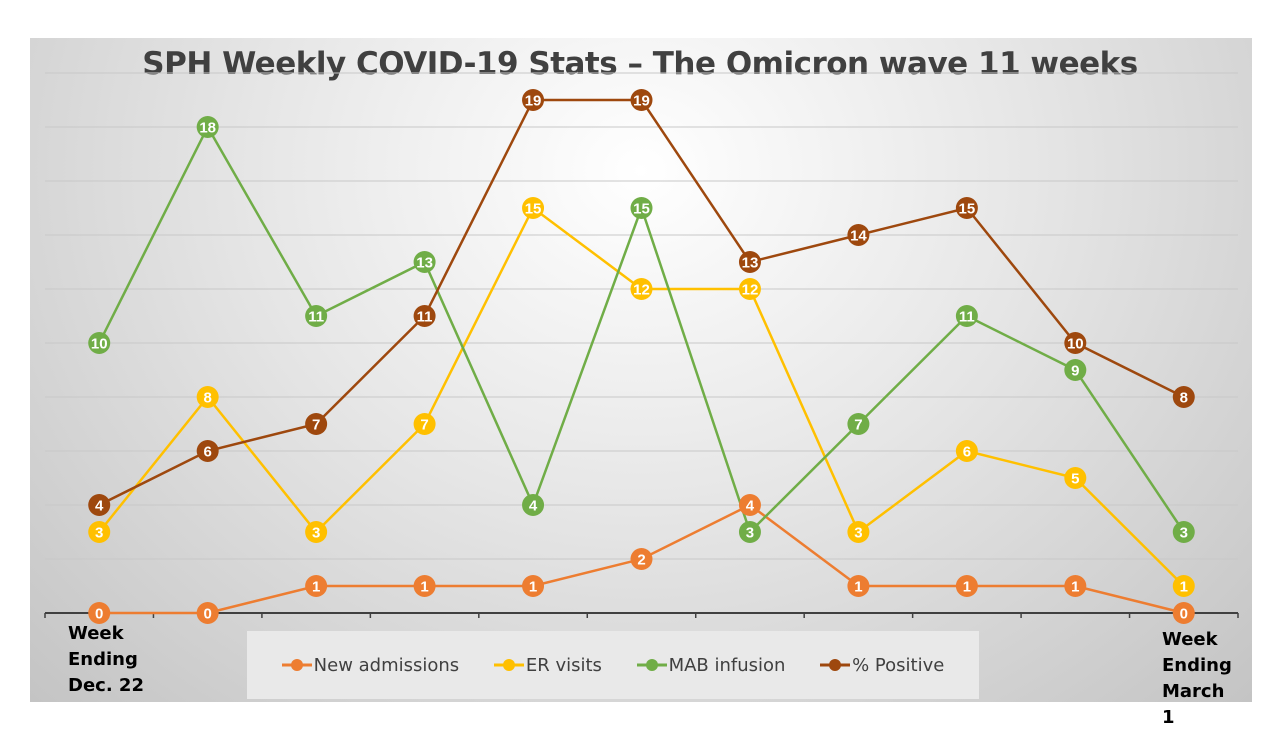 The width and height of the screenshot is (1280, 731). Describe the element at coordinates (370, 665) in the screenshot. I see `legend-item: New admissions` at that location.